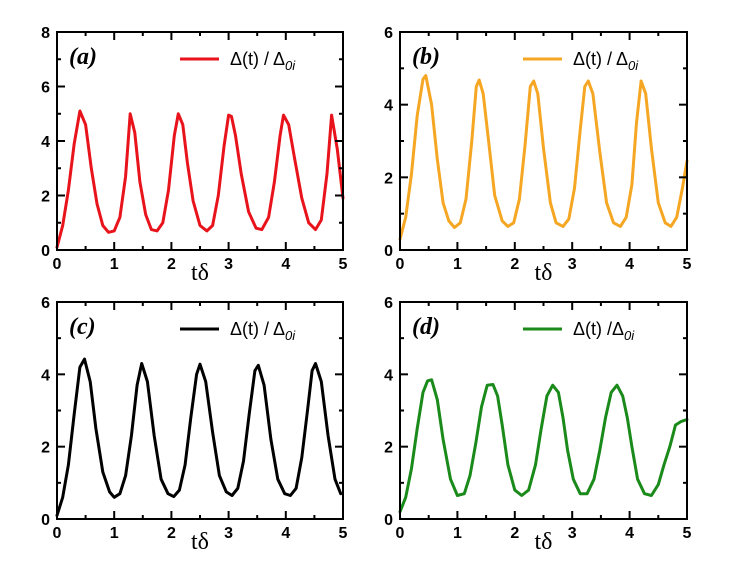 This screenshot has width=747, height=578. I want to click on panel-label: (d), so click(426, 327).